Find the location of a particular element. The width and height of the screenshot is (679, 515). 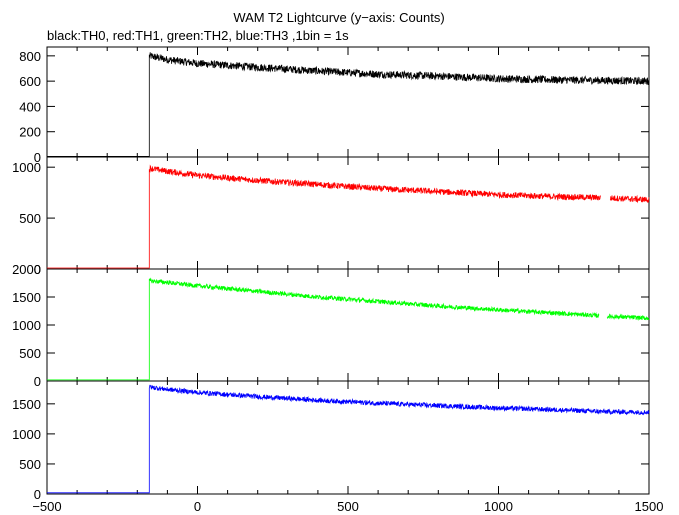

x-tick-label: 1500 is located at coordinates (649, 506).